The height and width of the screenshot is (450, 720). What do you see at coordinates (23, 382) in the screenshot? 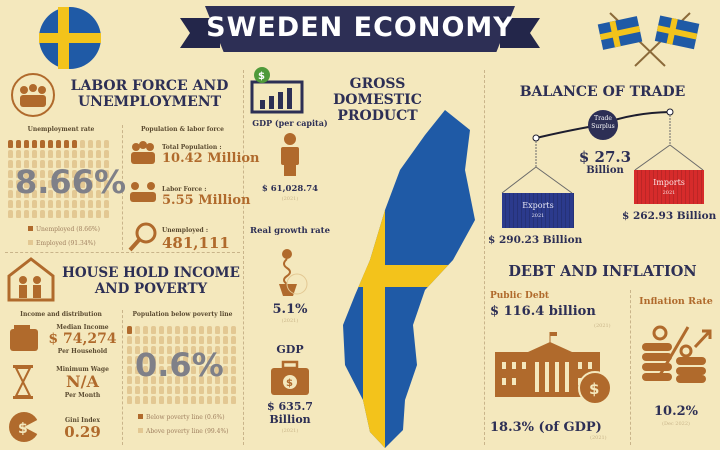
I see `hourglass-icon` at bounding box center [23, 382].